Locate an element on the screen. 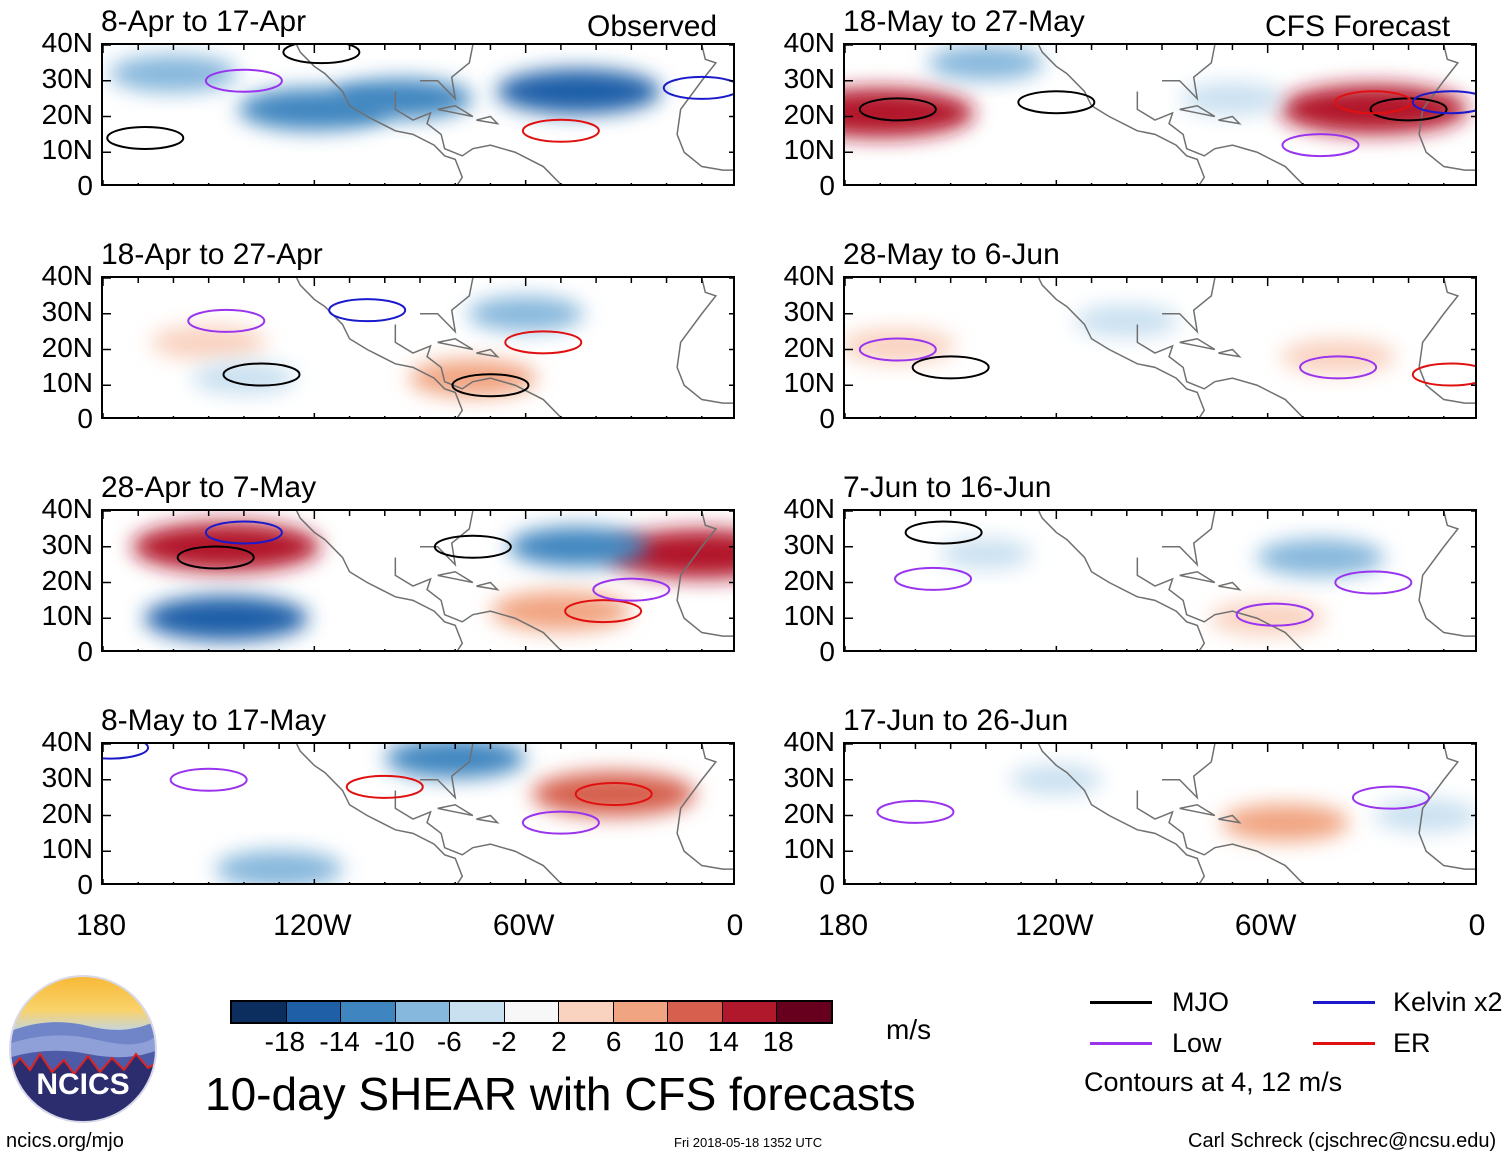 The width and height of the screenshot is (1510, 1157). ncics-logo: NCICS is located at coordinates (83, 1049).